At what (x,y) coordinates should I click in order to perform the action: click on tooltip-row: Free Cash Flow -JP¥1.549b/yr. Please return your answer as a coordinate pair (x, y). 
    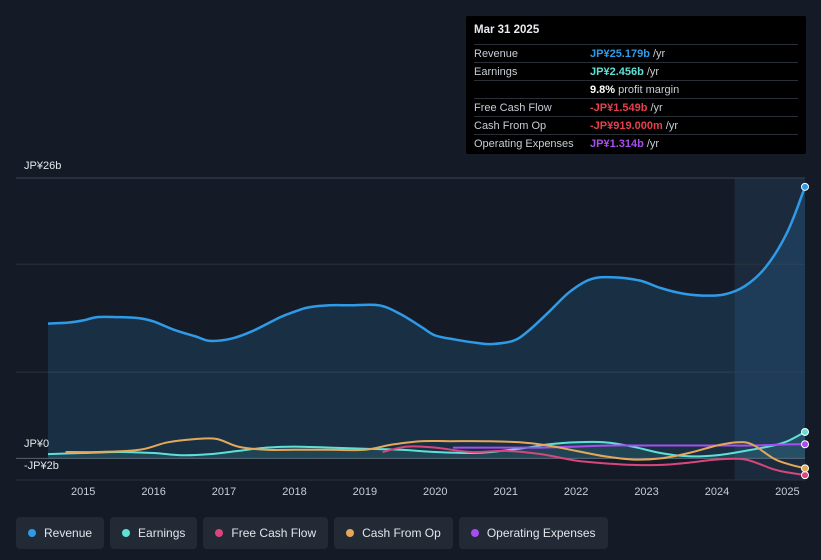
    Looking at the image, I should click on (636, 107).